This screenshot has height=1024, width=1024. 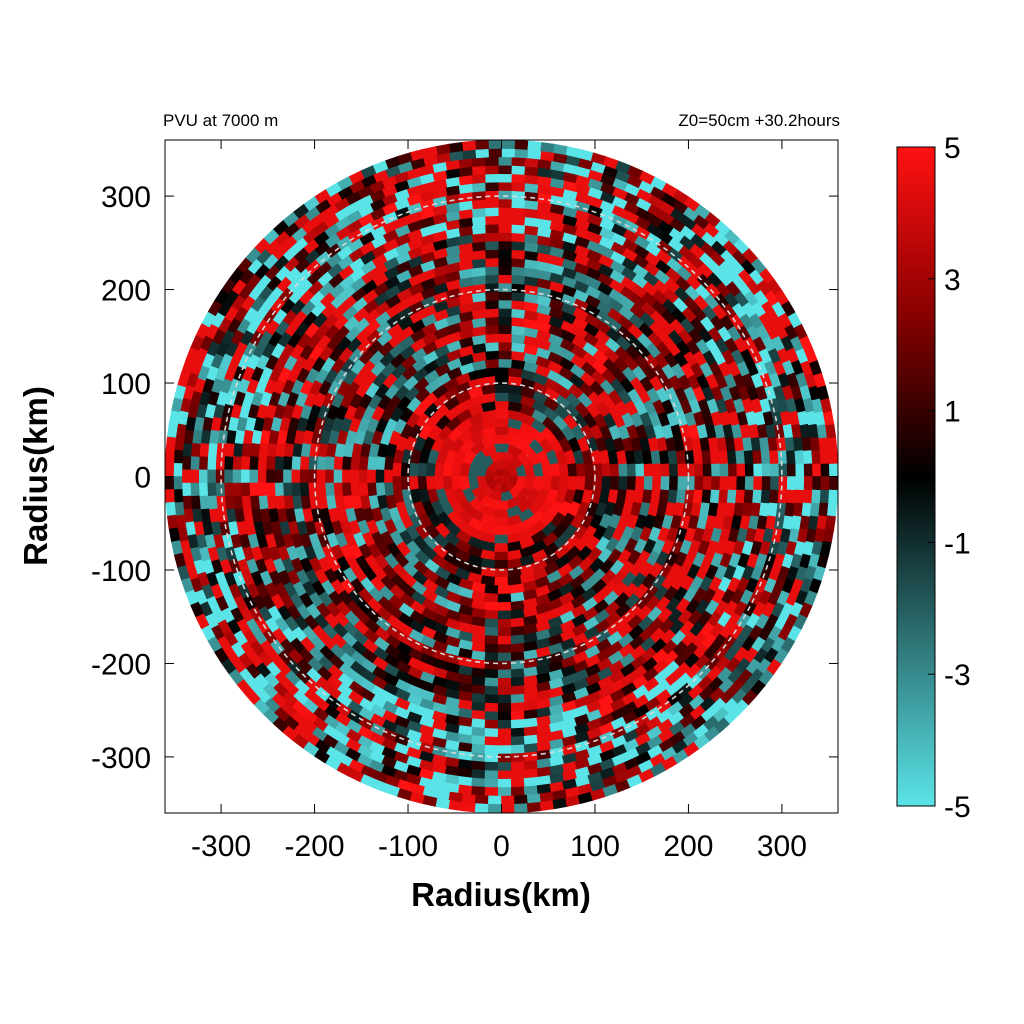 What do you see at coordinates (220, 120) in the screenshot?
I see `chart-title-left: PVU at 7000 m` at bounding box center [220, 120].